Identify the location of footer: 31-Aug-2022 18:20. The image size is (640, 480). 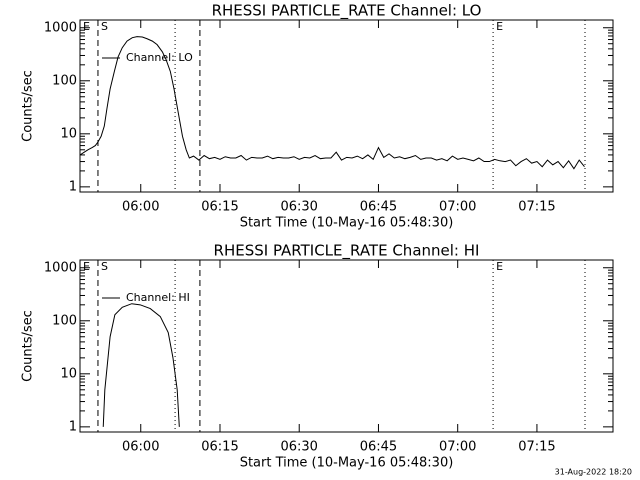
(593, 472).